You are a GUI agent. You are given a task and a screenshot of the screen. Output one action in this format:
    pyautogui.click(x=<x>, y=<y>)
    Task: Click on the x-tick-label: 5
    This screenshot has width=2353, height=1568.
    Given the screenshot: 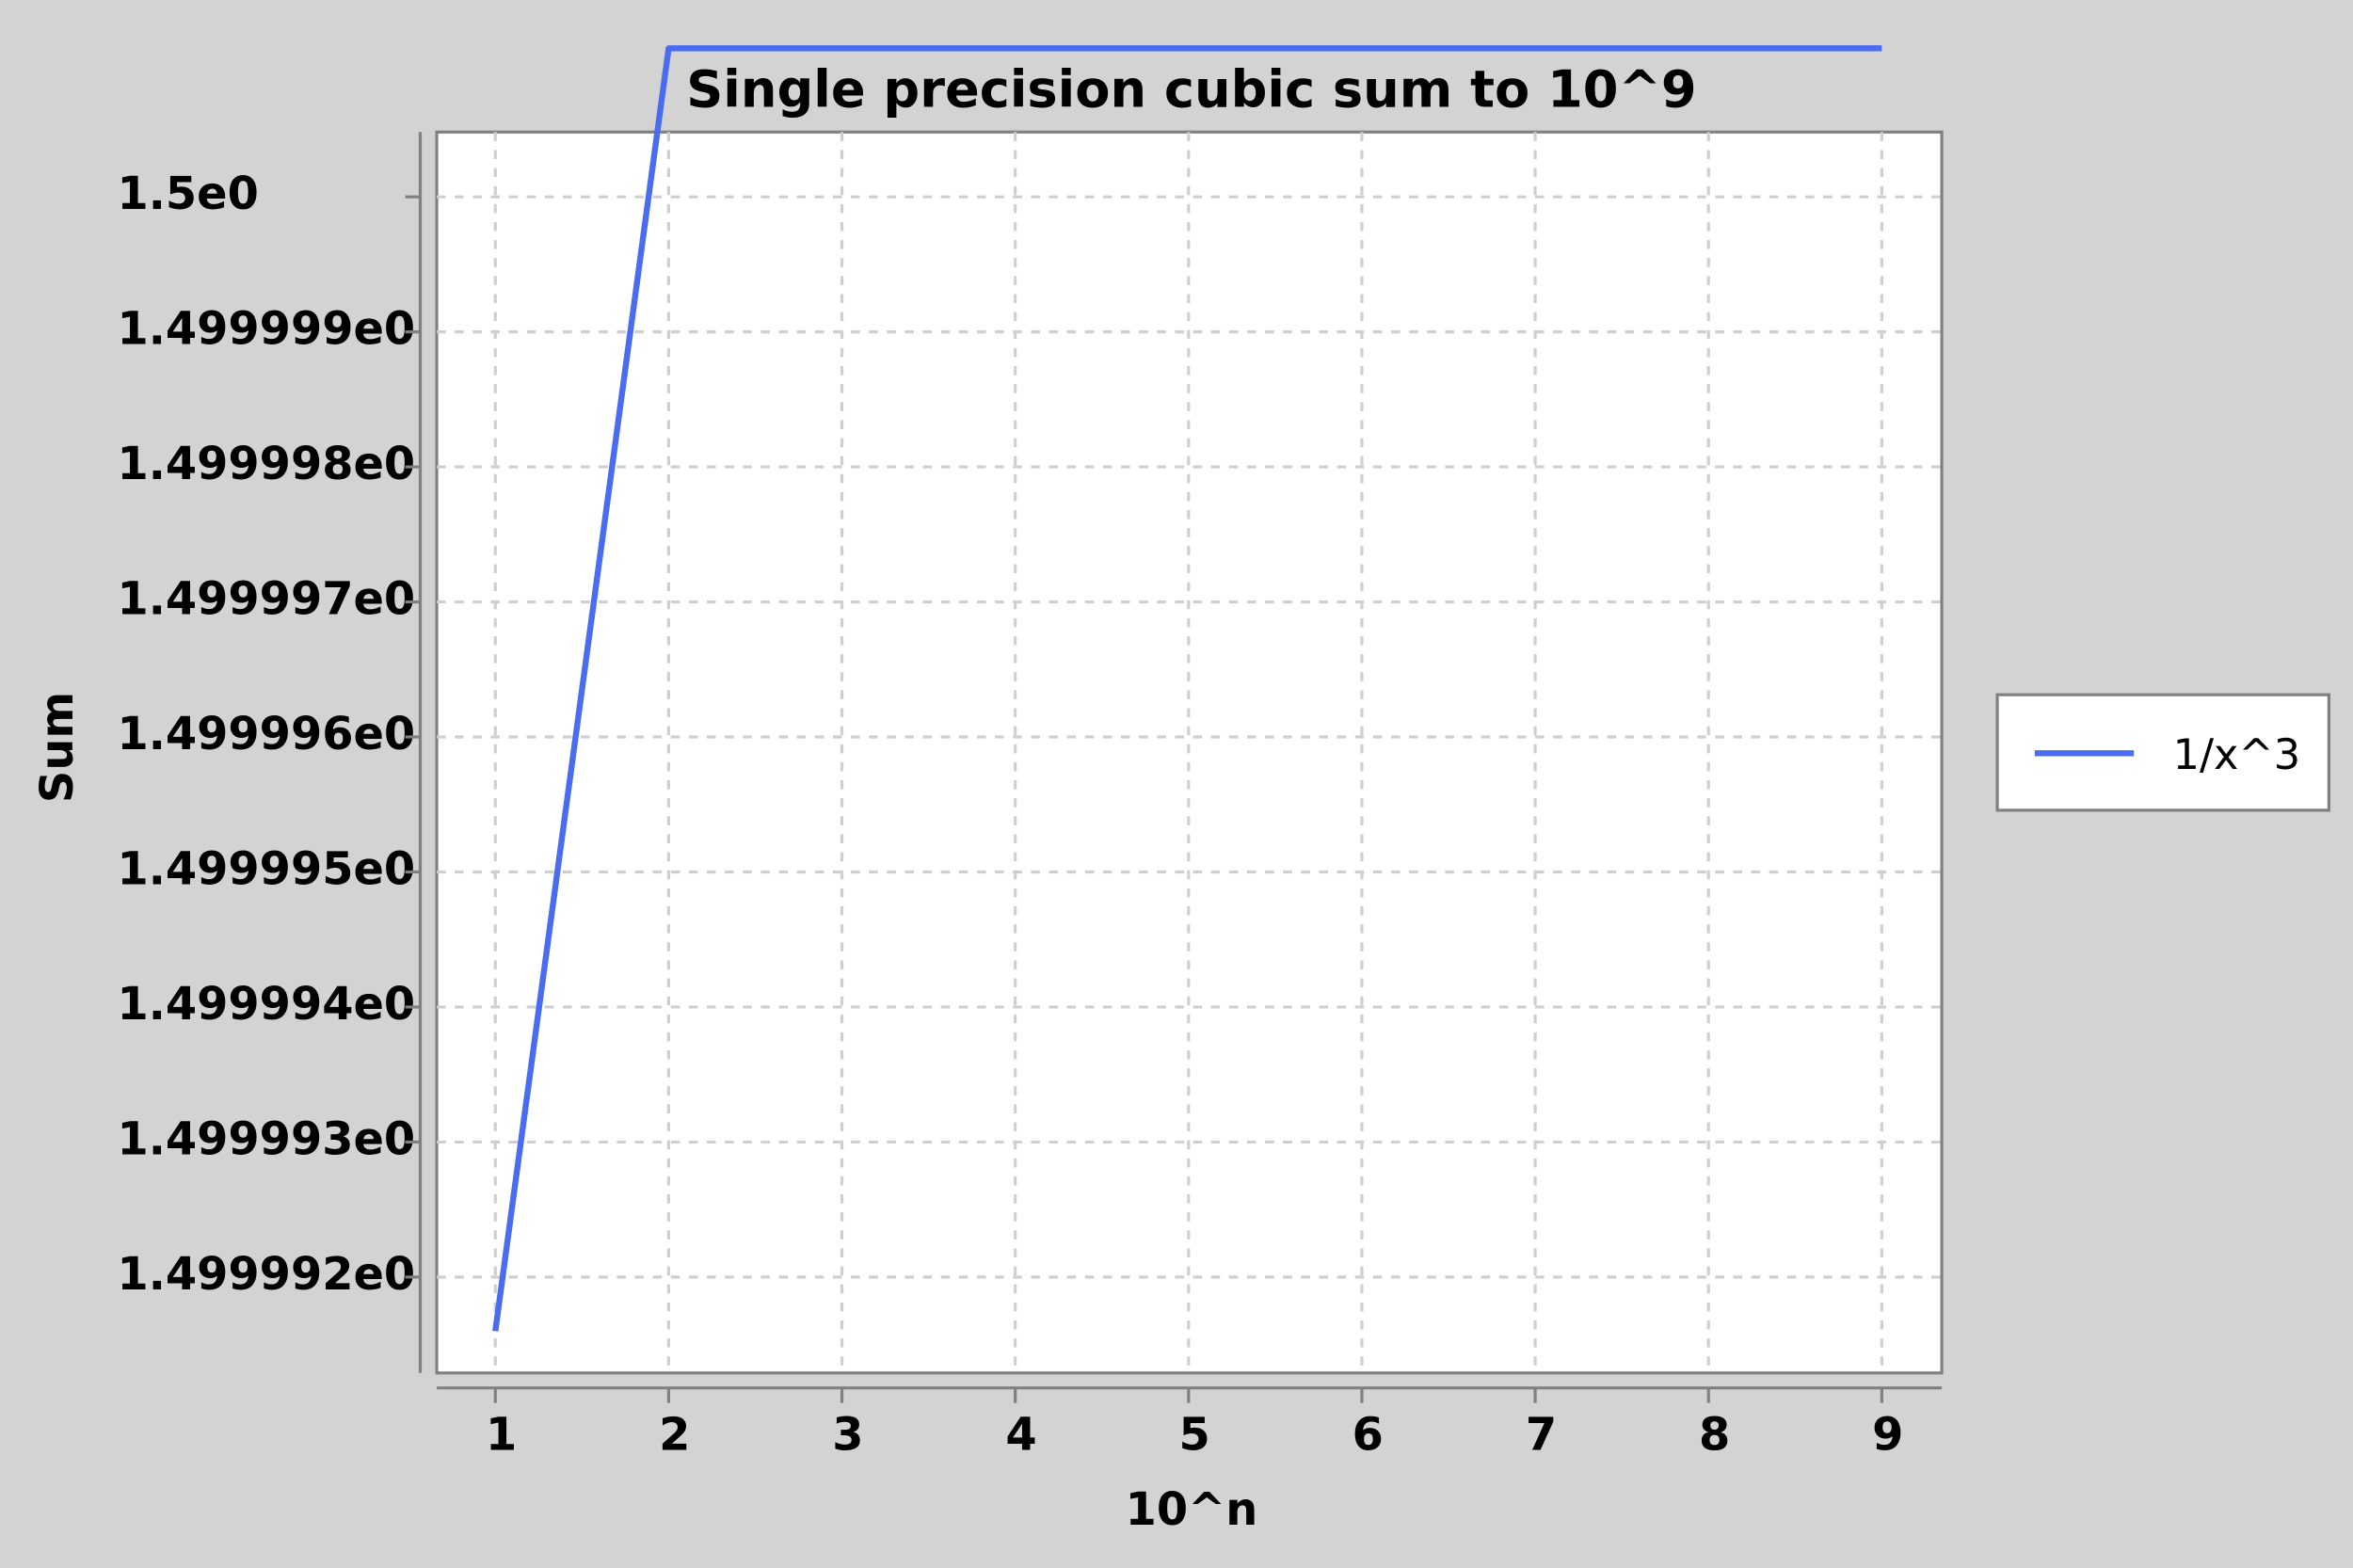 What is the action you would take?
    pyautogui.click(x=1194, y=1435)
    